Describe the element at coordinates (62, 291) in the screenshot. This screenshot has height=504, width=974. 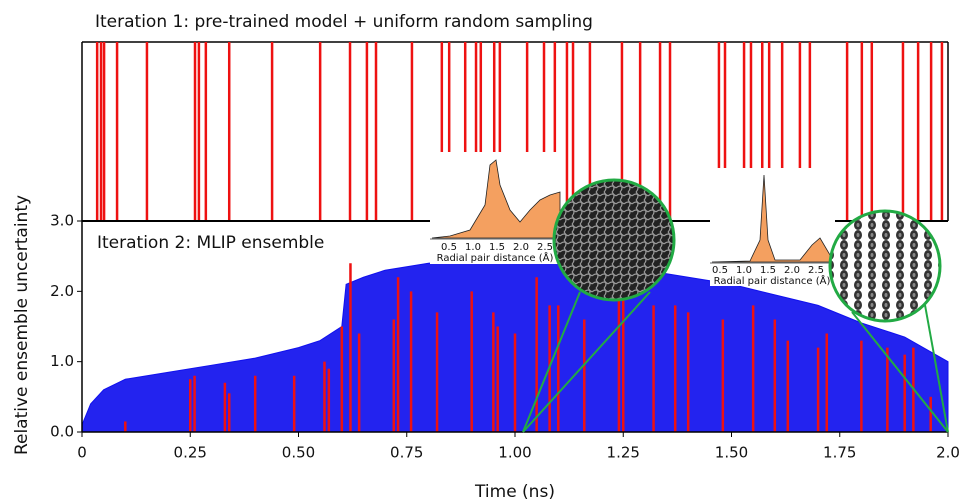
I see `y-tick-label: 2.0` at that location.